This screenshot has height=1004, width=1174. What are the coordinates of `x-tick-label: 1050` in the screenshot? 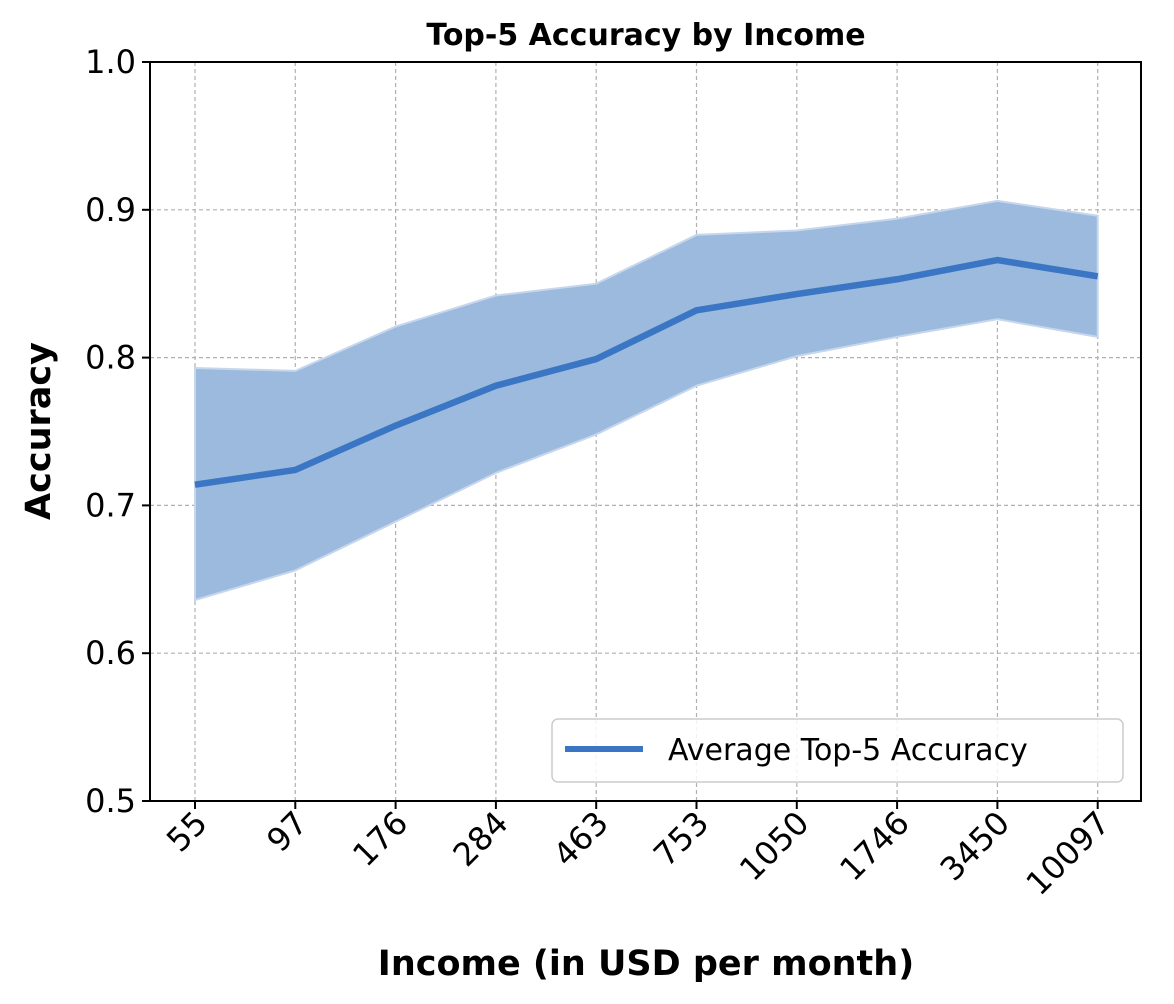 It's located at (774, 846).